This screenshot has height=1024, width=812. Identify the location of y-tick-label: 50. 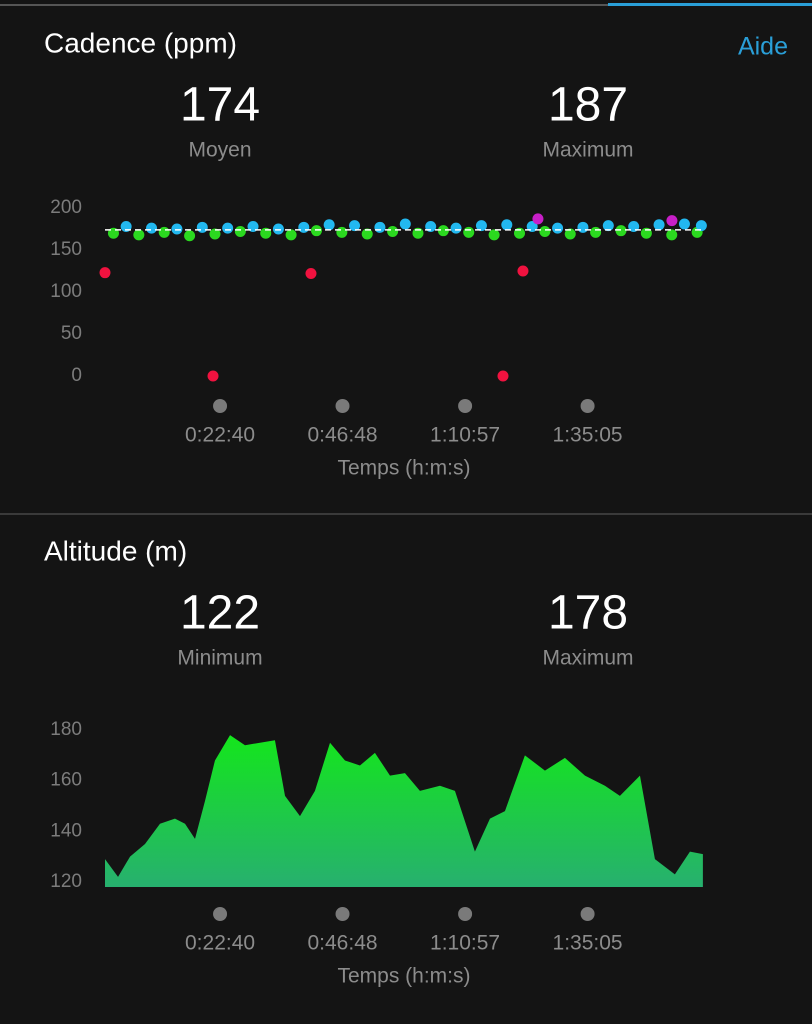
(71, 333).